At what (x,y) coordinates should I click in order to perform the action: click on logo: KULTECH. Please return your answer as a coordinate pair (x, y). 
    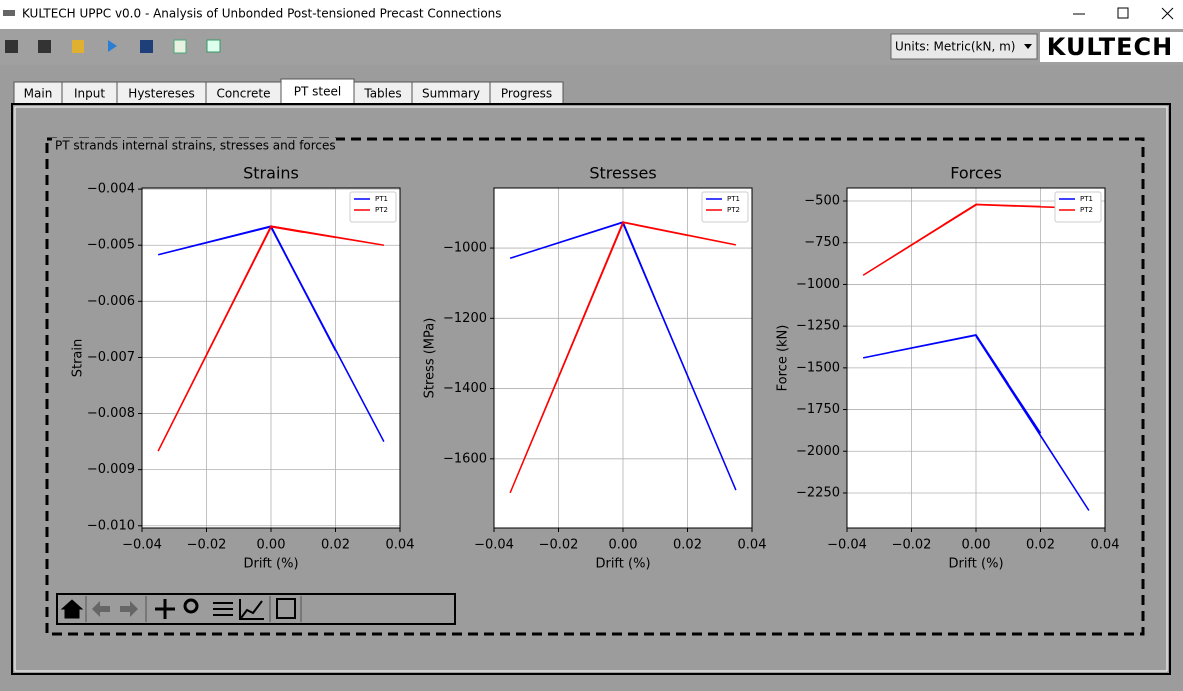
    Looking at the image, I should click on (1110, 47).